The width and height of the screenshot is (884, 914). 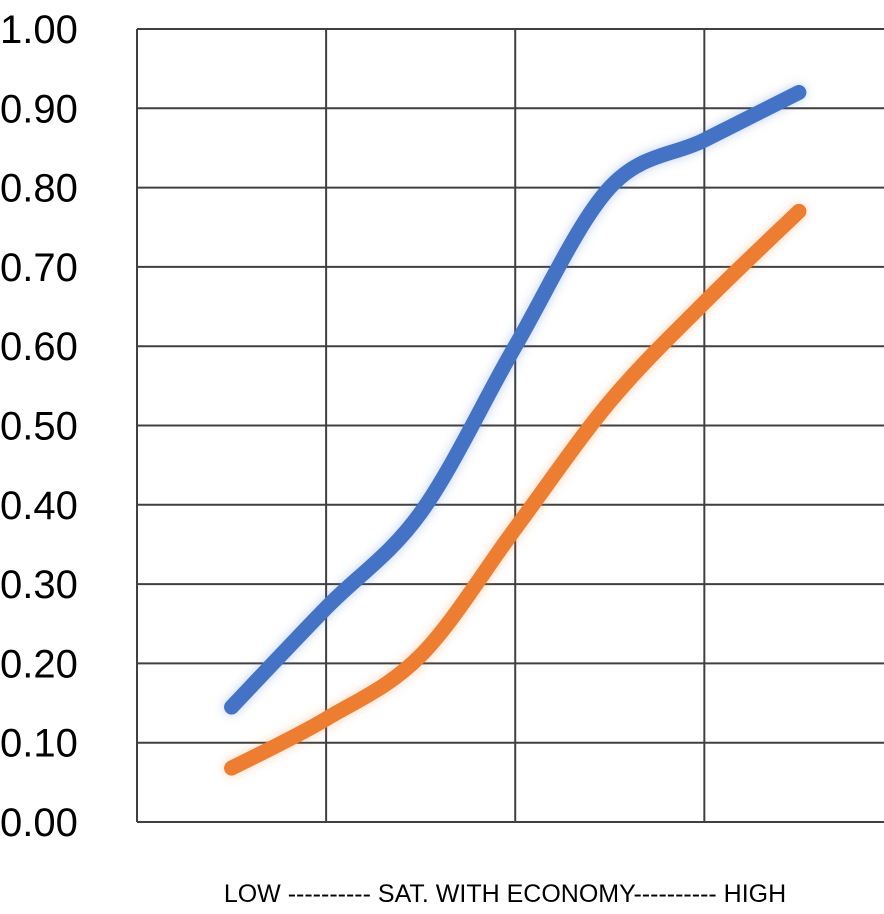 I want to click on y-tick-label: 0.20, so click(x=39, y=664).